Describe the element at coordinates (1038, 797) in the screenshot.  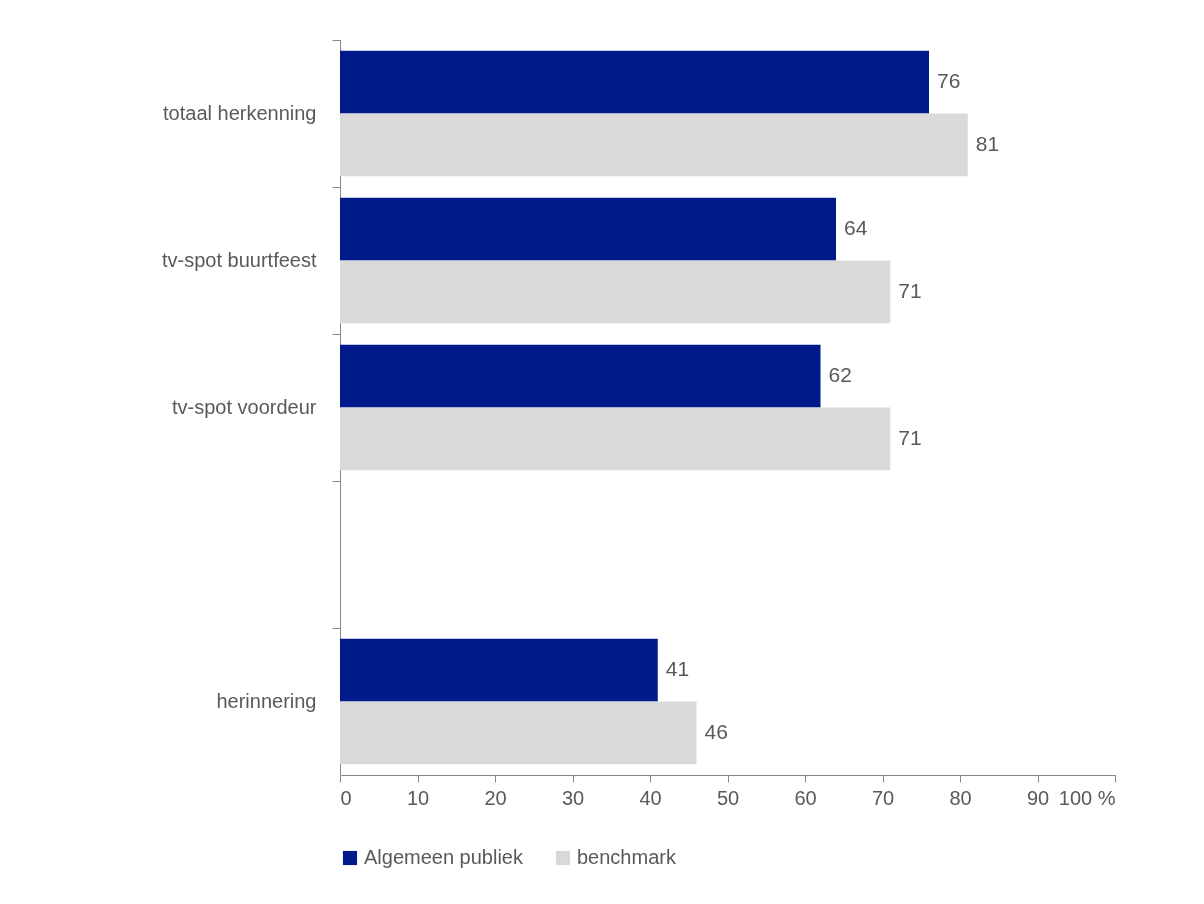
I see `x-tick-label: 90` at that location.